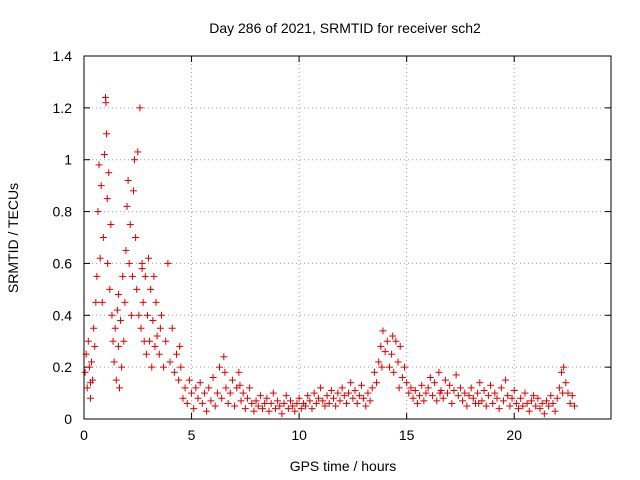 This screenshot has width=640, height=480. I want to click on x-tick-label: 10, so click(299, 435).